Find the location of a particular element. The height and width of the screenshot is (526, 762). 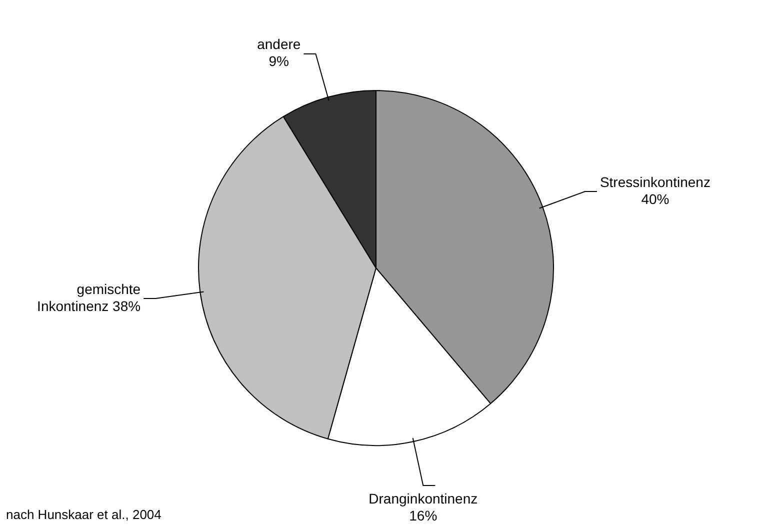

slice-label: Stressinkontinenz is located at coordinates (655, 182).